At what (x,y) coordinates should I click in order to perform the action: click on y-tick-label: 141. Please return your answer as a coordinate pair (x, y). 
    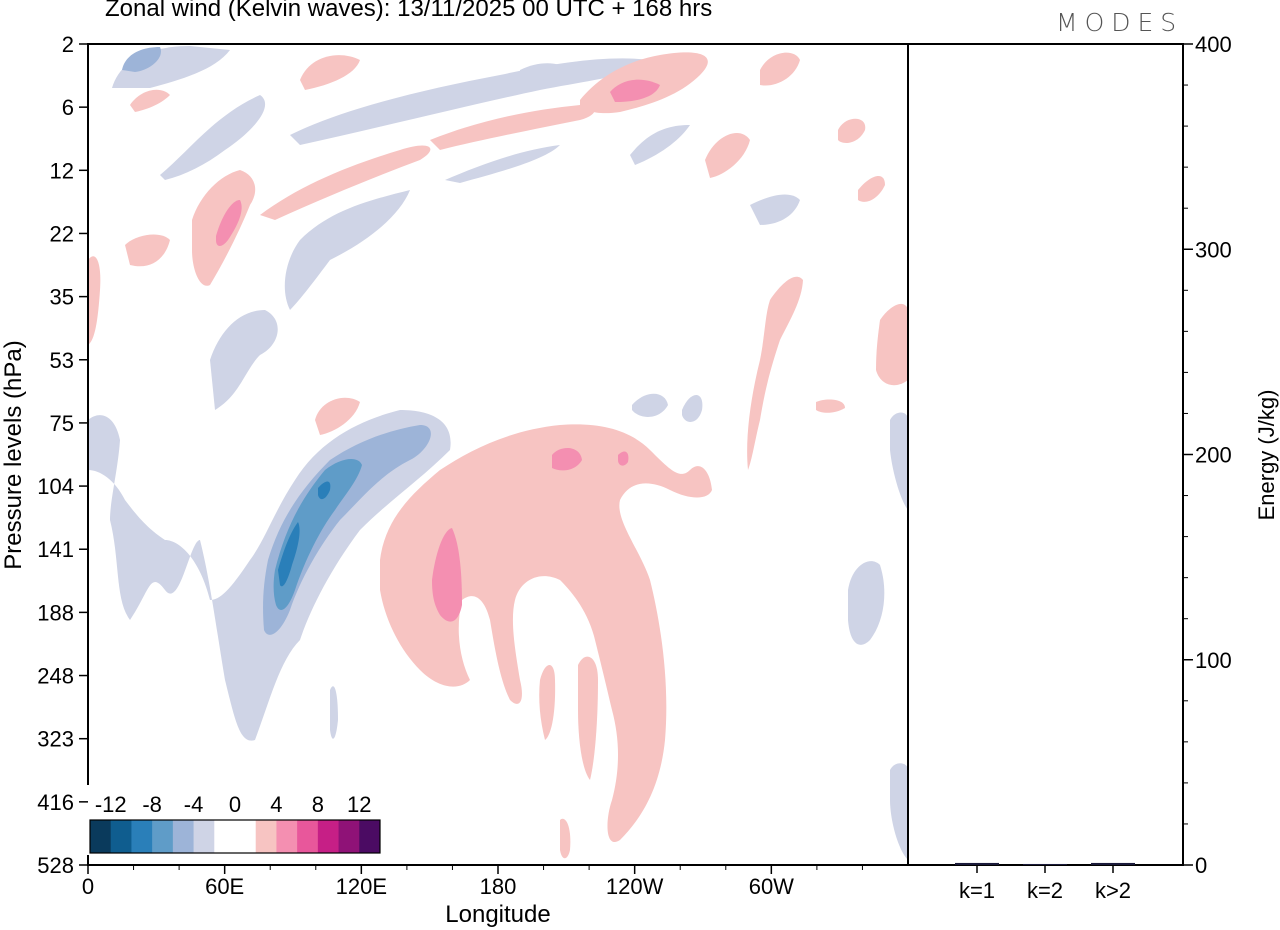
    Looking at the image, I should click on (55, 549).